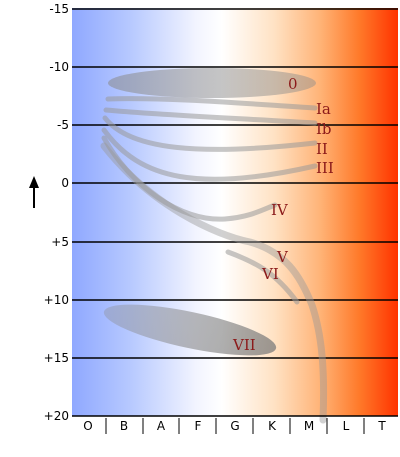  What do you see at coordinates (190, 330) in the screenshot?
I see `band-vii` at bounding box center [190, 330].